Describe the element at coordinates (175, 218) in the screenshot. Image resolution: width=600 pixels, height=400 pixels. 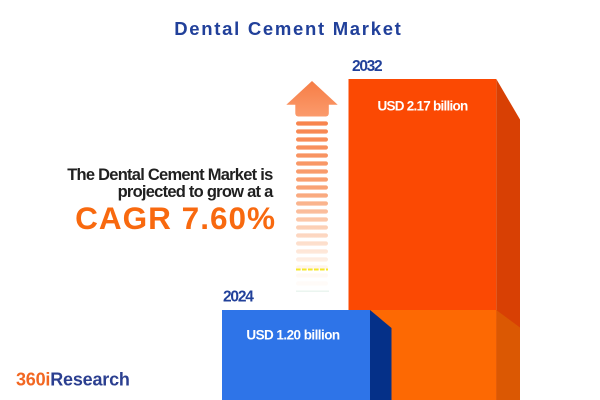
I see `svg-text: CAGR 7.60%` at that location.